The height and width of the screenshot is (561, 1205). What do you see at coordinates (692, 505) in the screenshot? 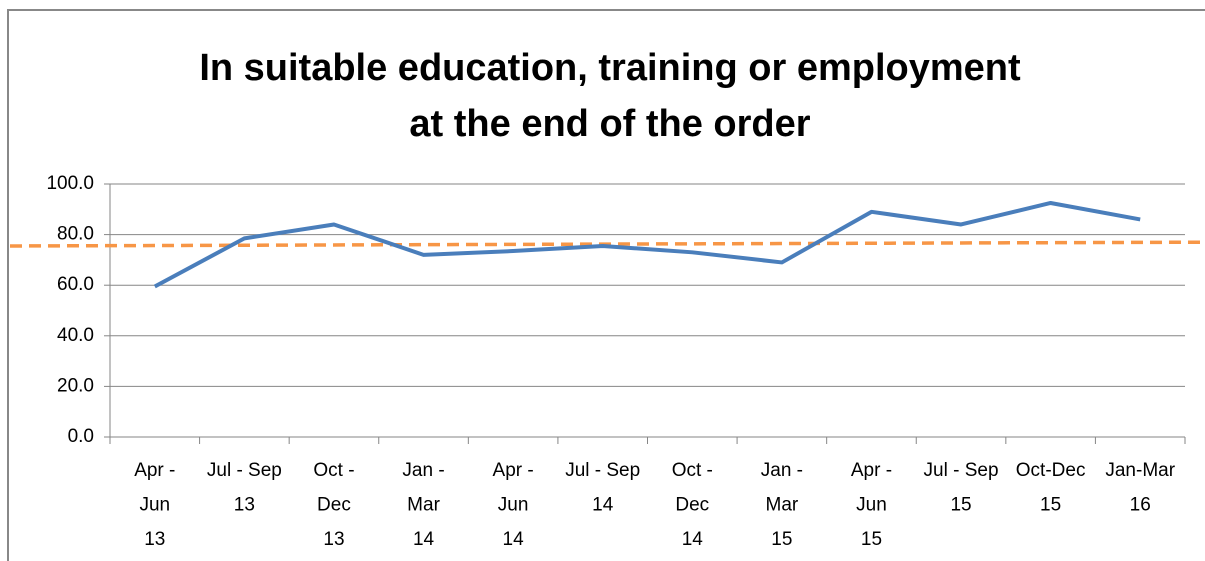
I see `x-tick-label: Oct -Dec 14` at bounding box center [692, 505].